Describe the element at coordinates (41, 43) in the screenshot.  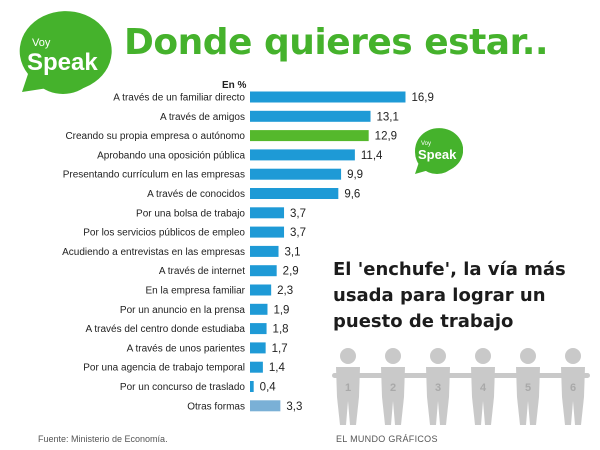
I see `logo-small-text: Voy` at that location.